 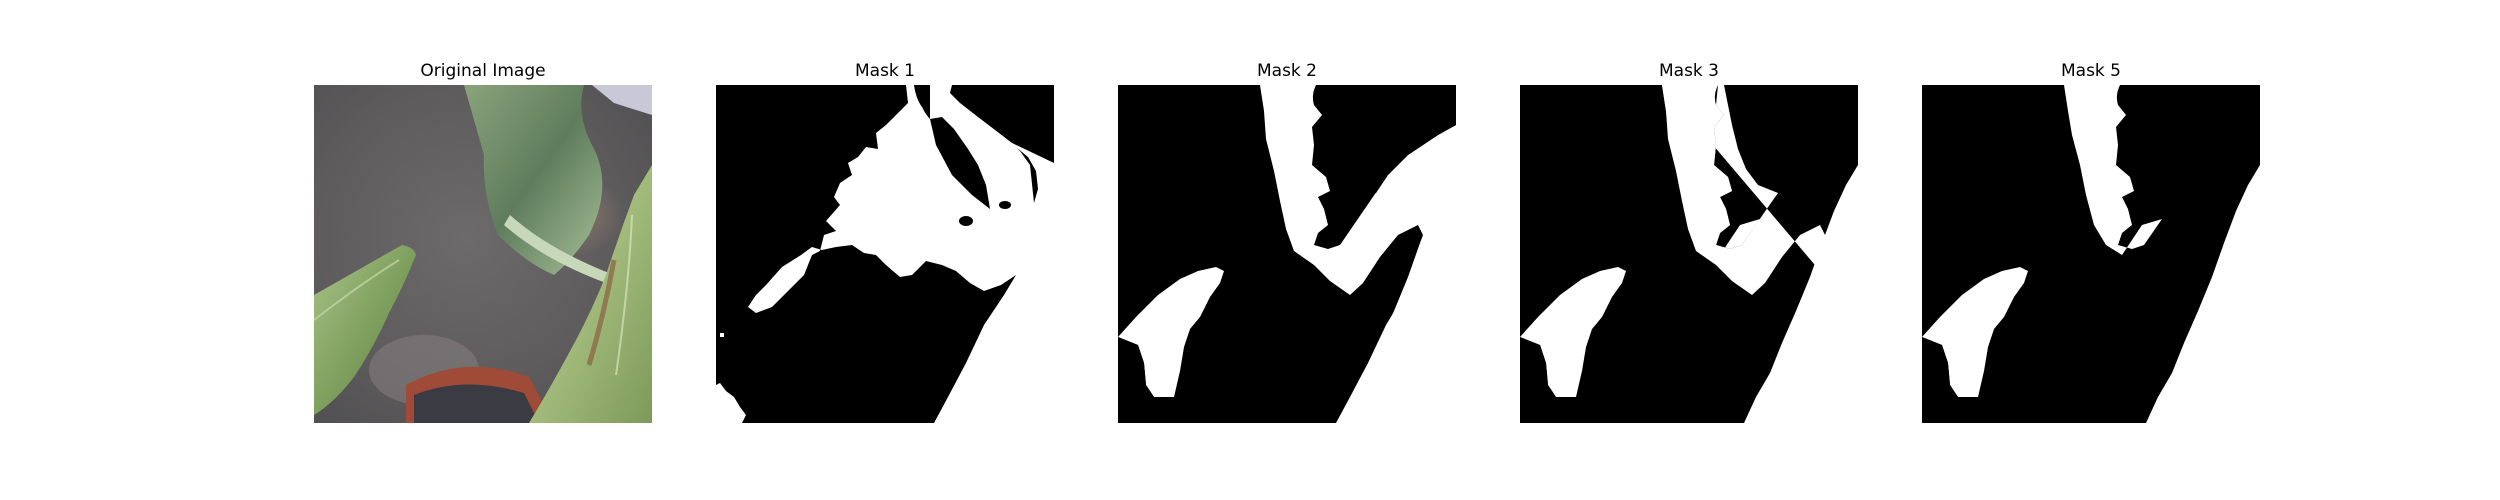 I want to click on mask-2-image, so click(x=1287, y=254).